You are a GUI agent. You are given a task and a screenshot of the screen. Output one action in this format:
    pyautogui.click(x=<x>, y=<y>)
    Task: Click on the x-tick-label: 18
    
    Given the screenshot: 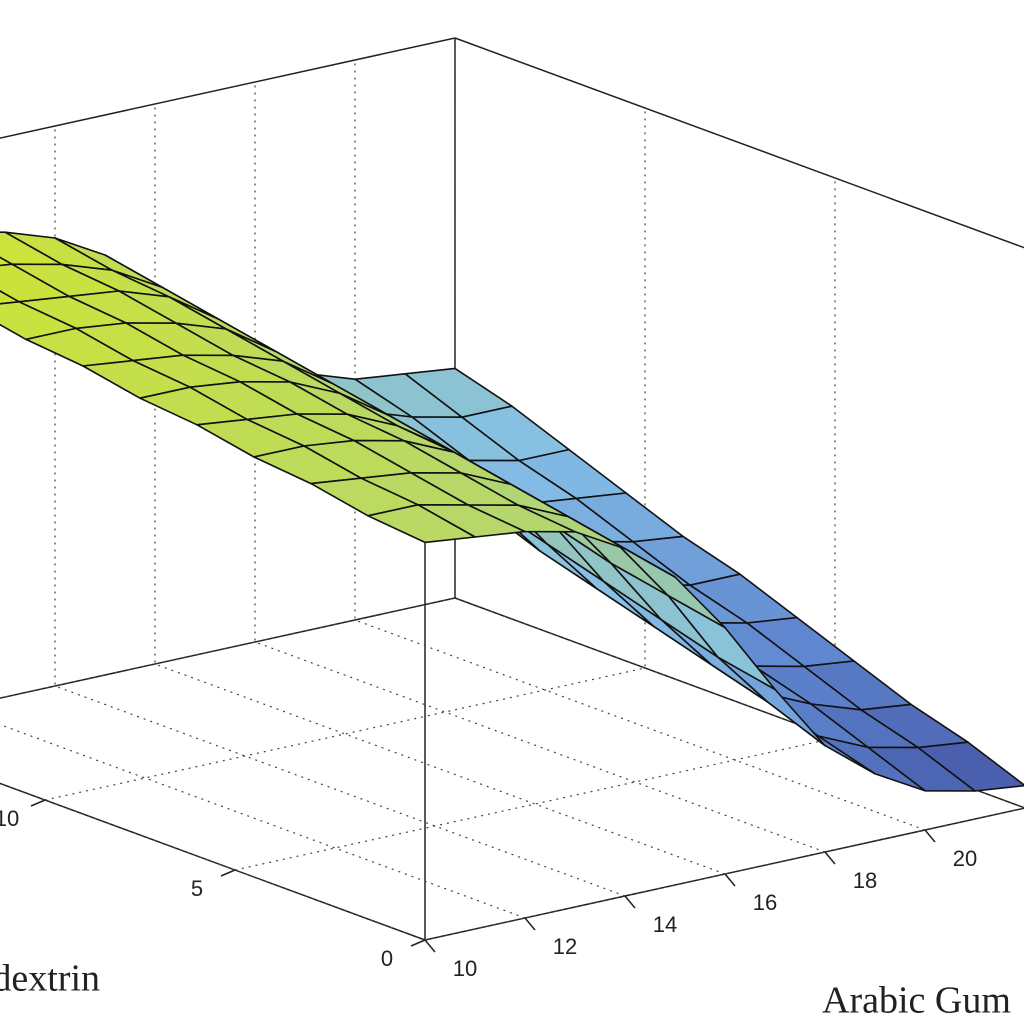 What is the action you would take?
    pyautogui.click(x=865, y=880)
    